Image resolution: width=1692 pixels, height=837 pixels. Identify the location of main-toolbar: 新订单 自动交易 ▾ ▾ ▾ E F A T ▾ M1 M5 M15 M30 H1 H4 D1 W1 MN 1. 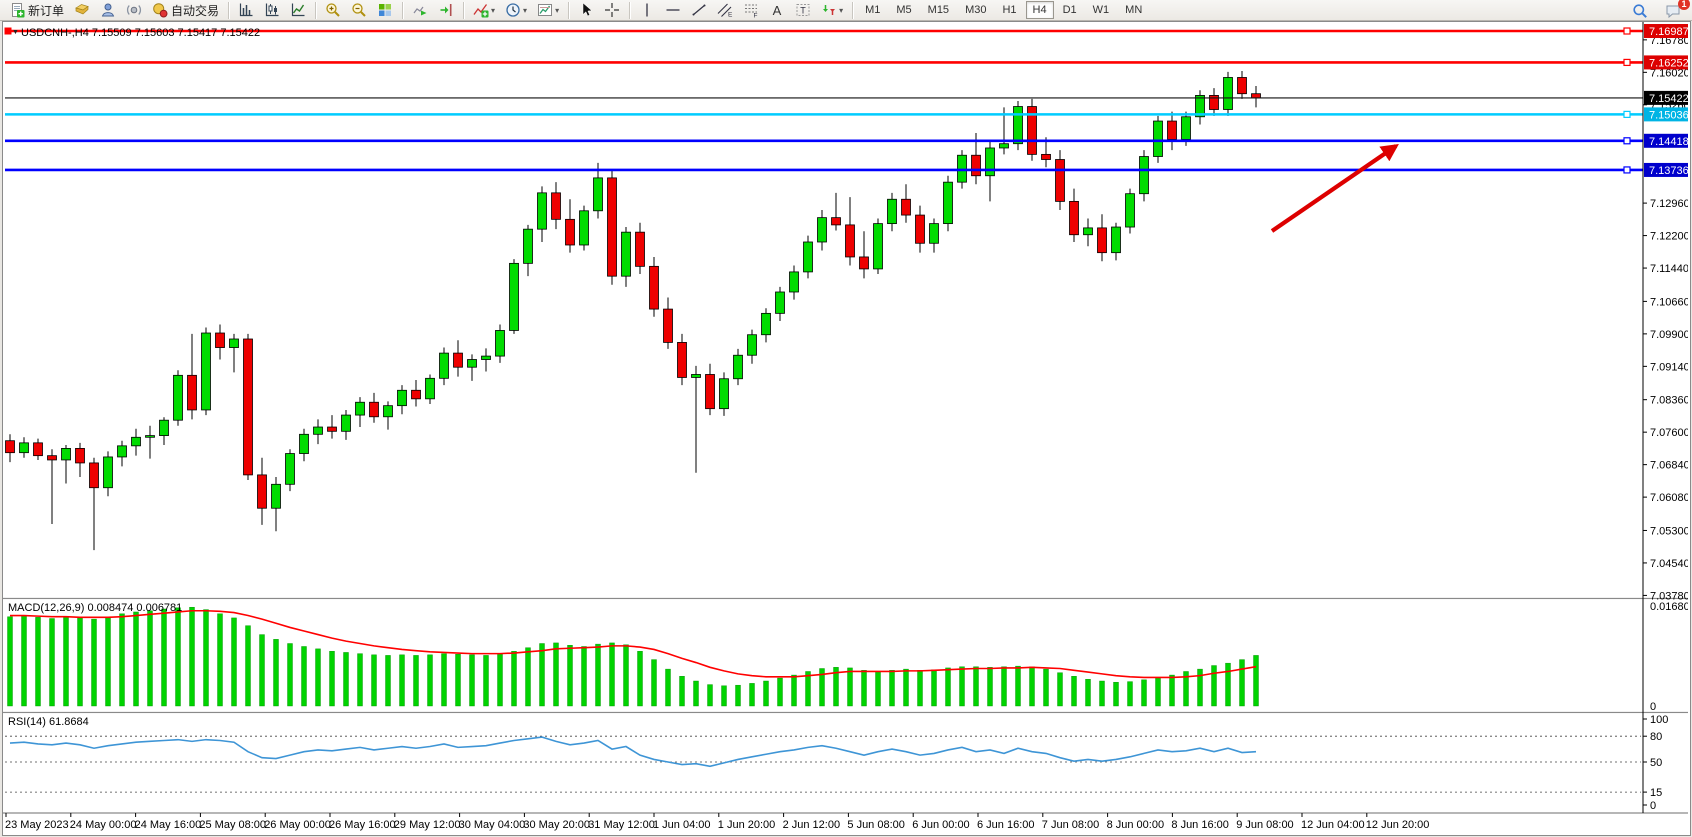
(846, 10).